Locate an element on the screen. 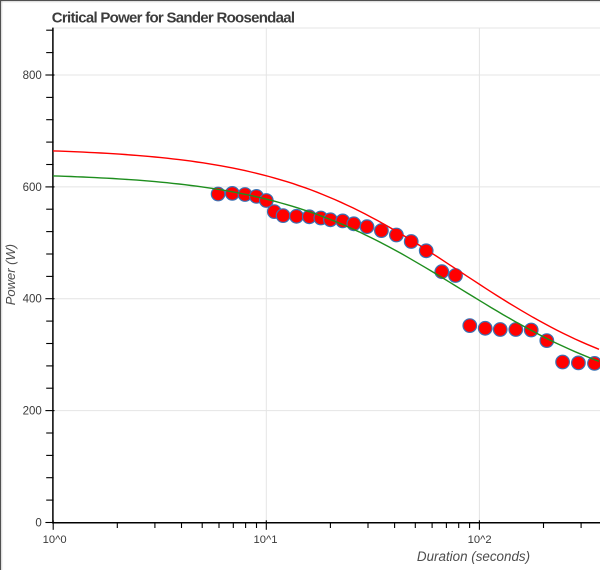  svg-text: 800 is located at coordinates (32, 76).